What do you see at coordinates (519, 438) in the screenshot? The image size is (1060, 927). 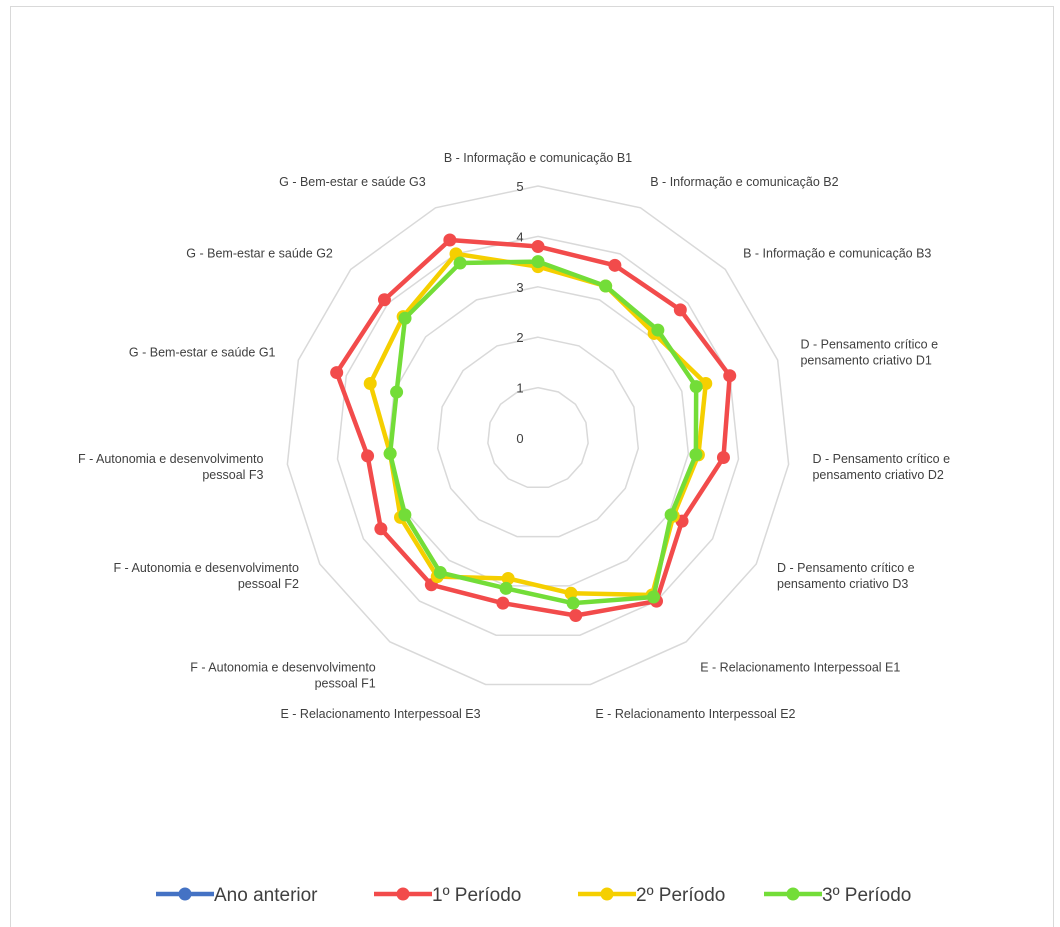 I see `tick-label: 0` at bounding box center [519, 438].